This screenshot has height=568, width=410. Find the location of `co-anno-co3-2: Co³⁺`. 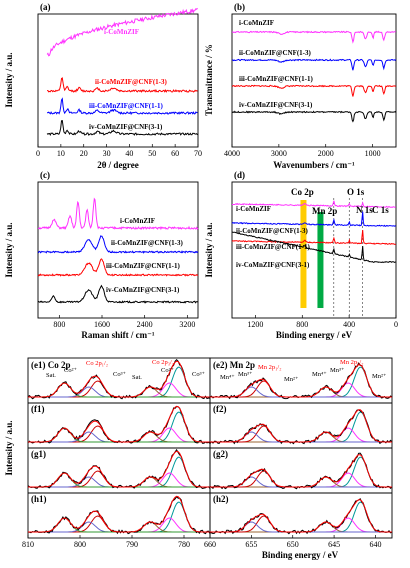

co-anno-co3-2: Co³⁺ is located at coordinates (198, 374).